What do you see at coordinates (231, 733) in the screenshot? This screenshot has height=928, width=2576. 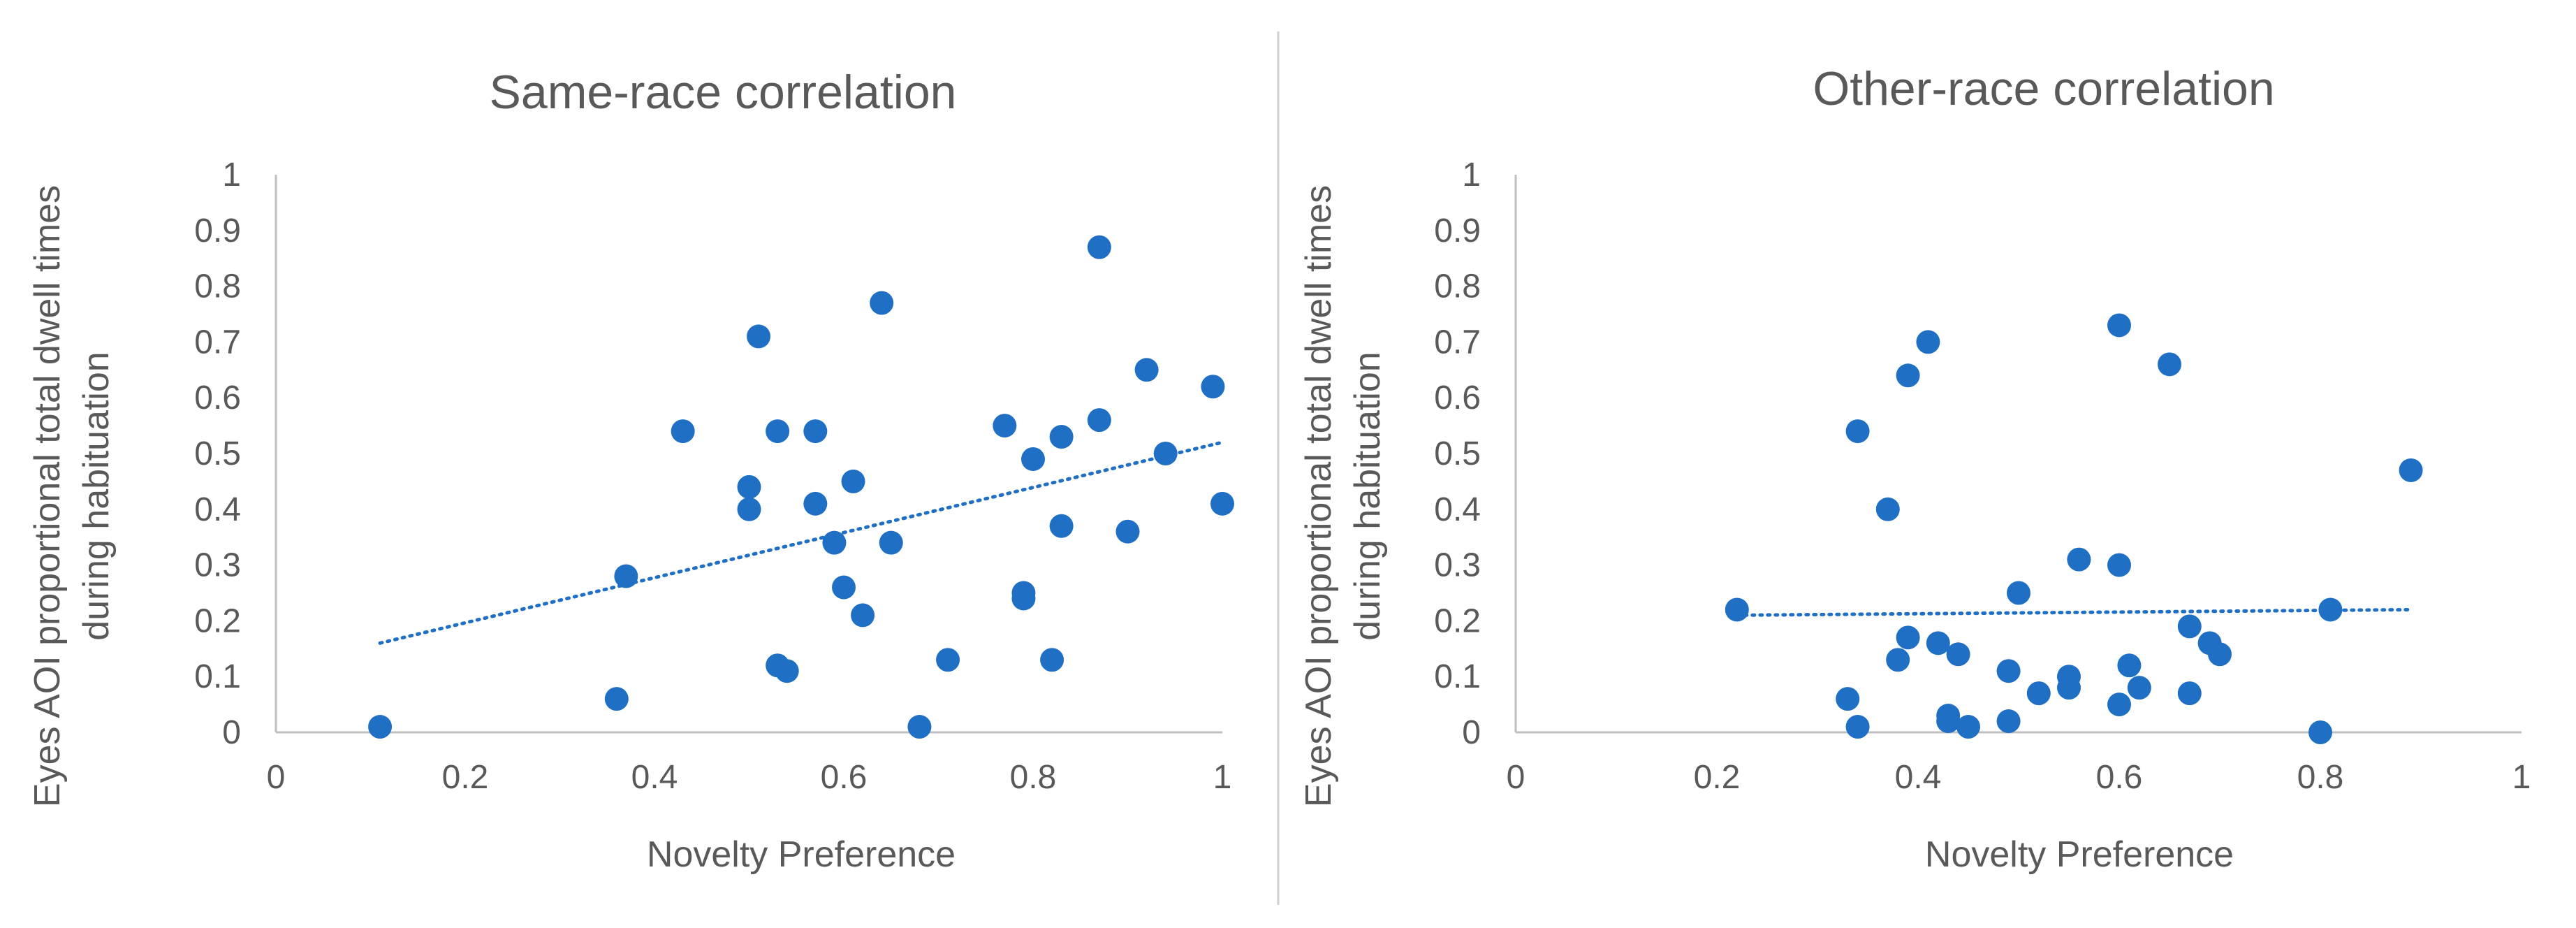 I see `y-tick-label: 0` at bounding box center [231, 733].